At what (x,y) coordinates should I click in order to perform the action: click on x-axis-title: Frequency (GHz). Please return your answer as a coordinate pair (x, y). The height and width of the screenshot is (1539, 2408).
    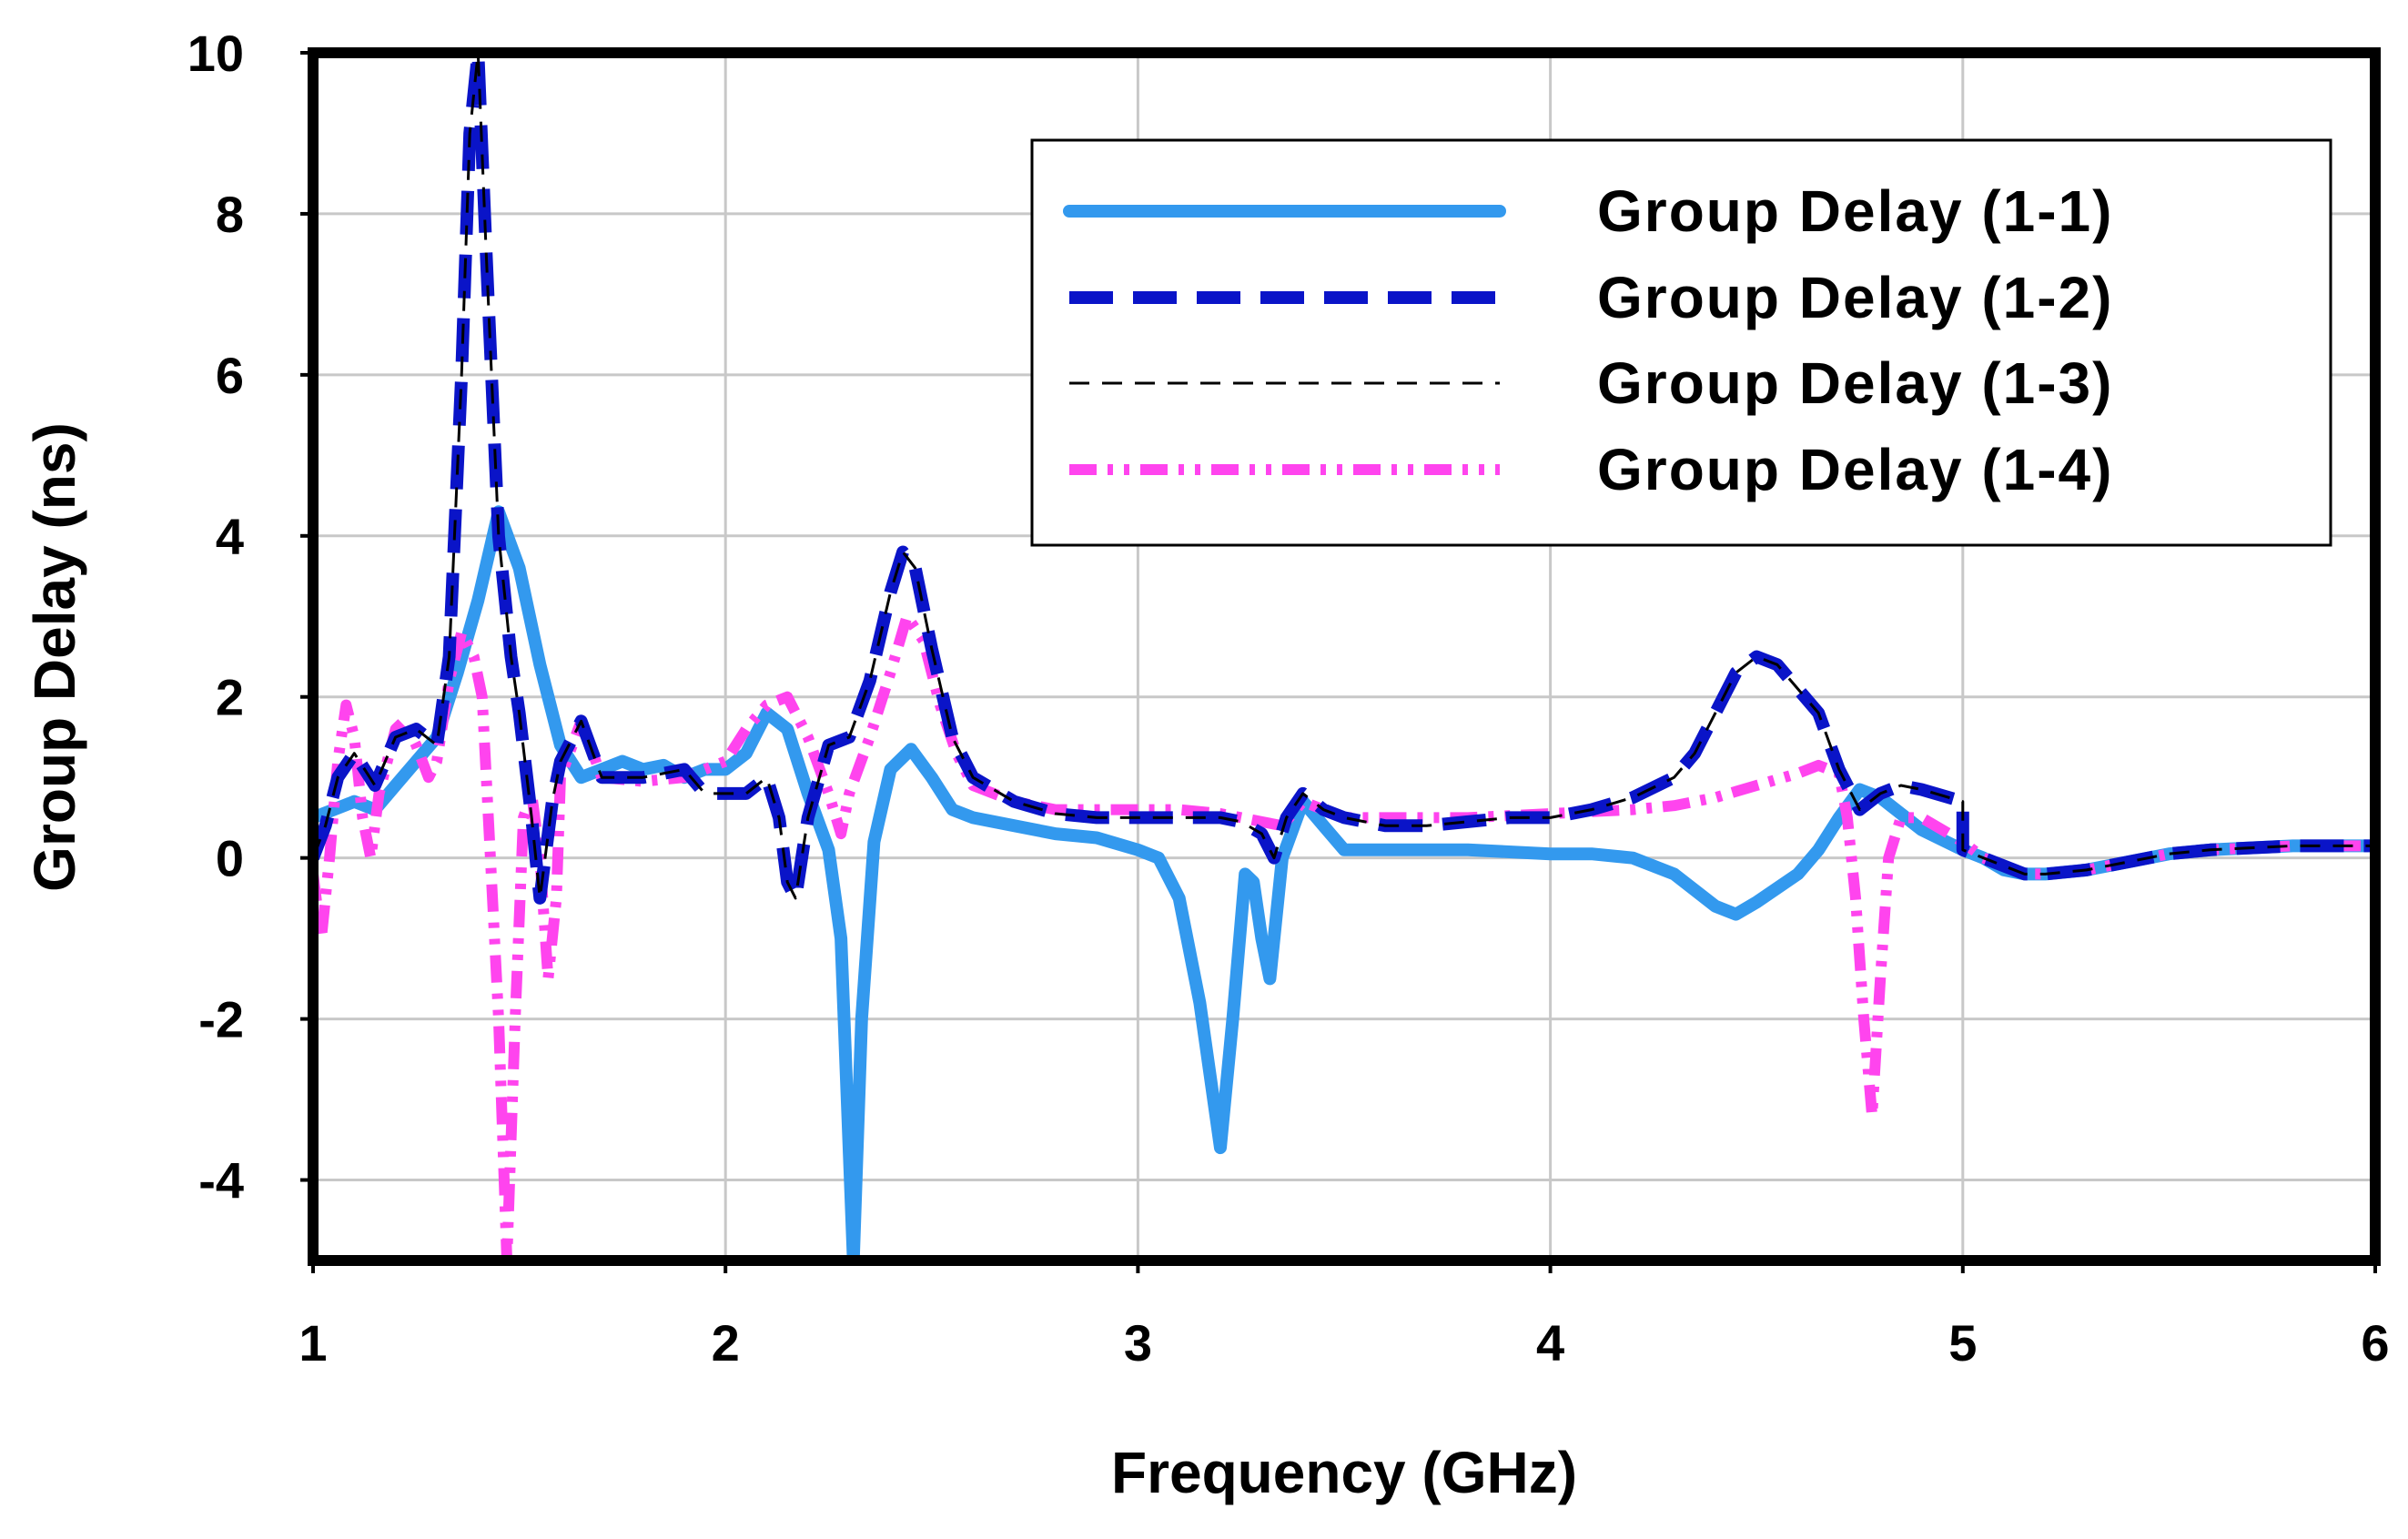
    Looking at the image, I should click on (1344, 1472).